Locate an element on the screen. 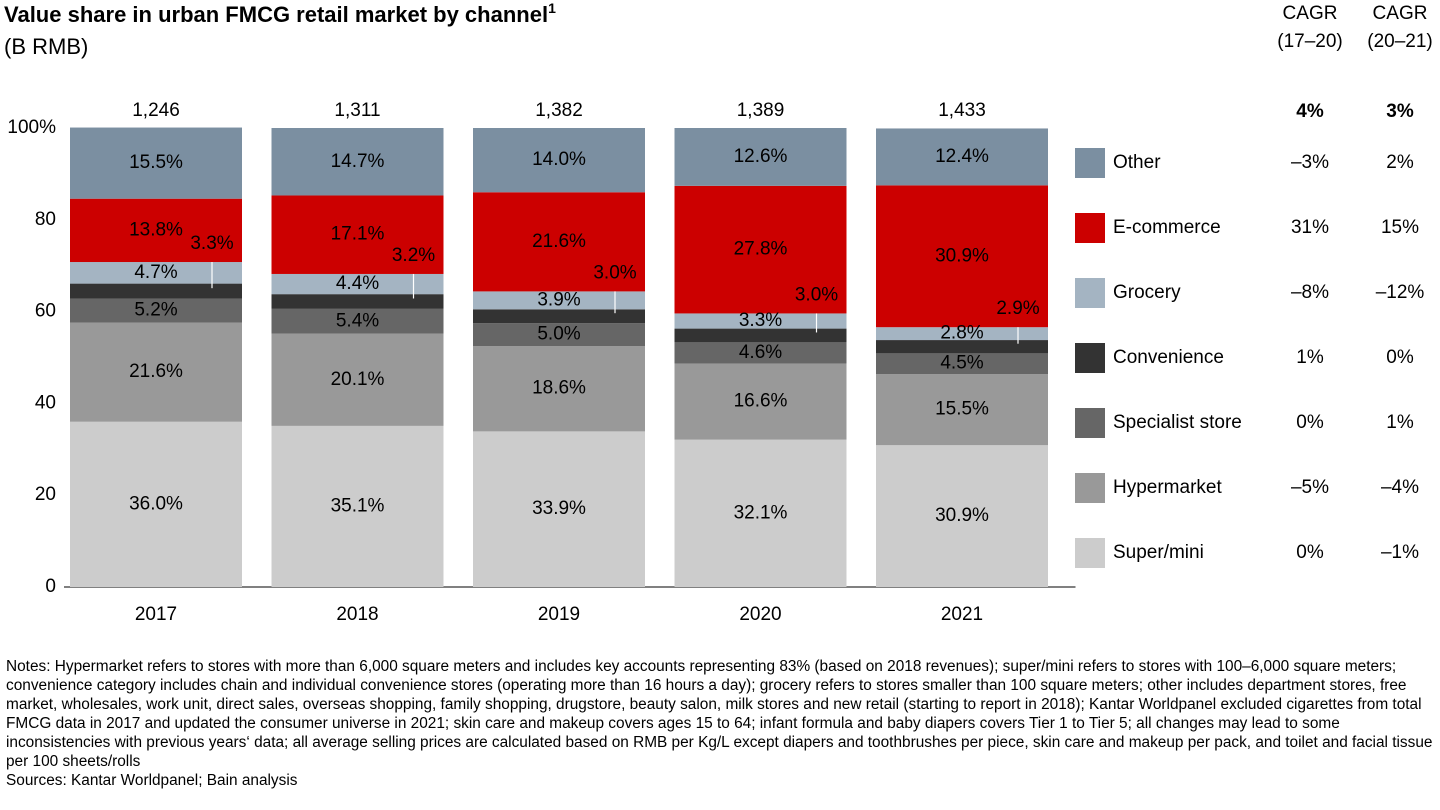 The width and height of the screenshot is (1440, 810). legend-label: Hypermarket is located at coordinates (1167, 487).